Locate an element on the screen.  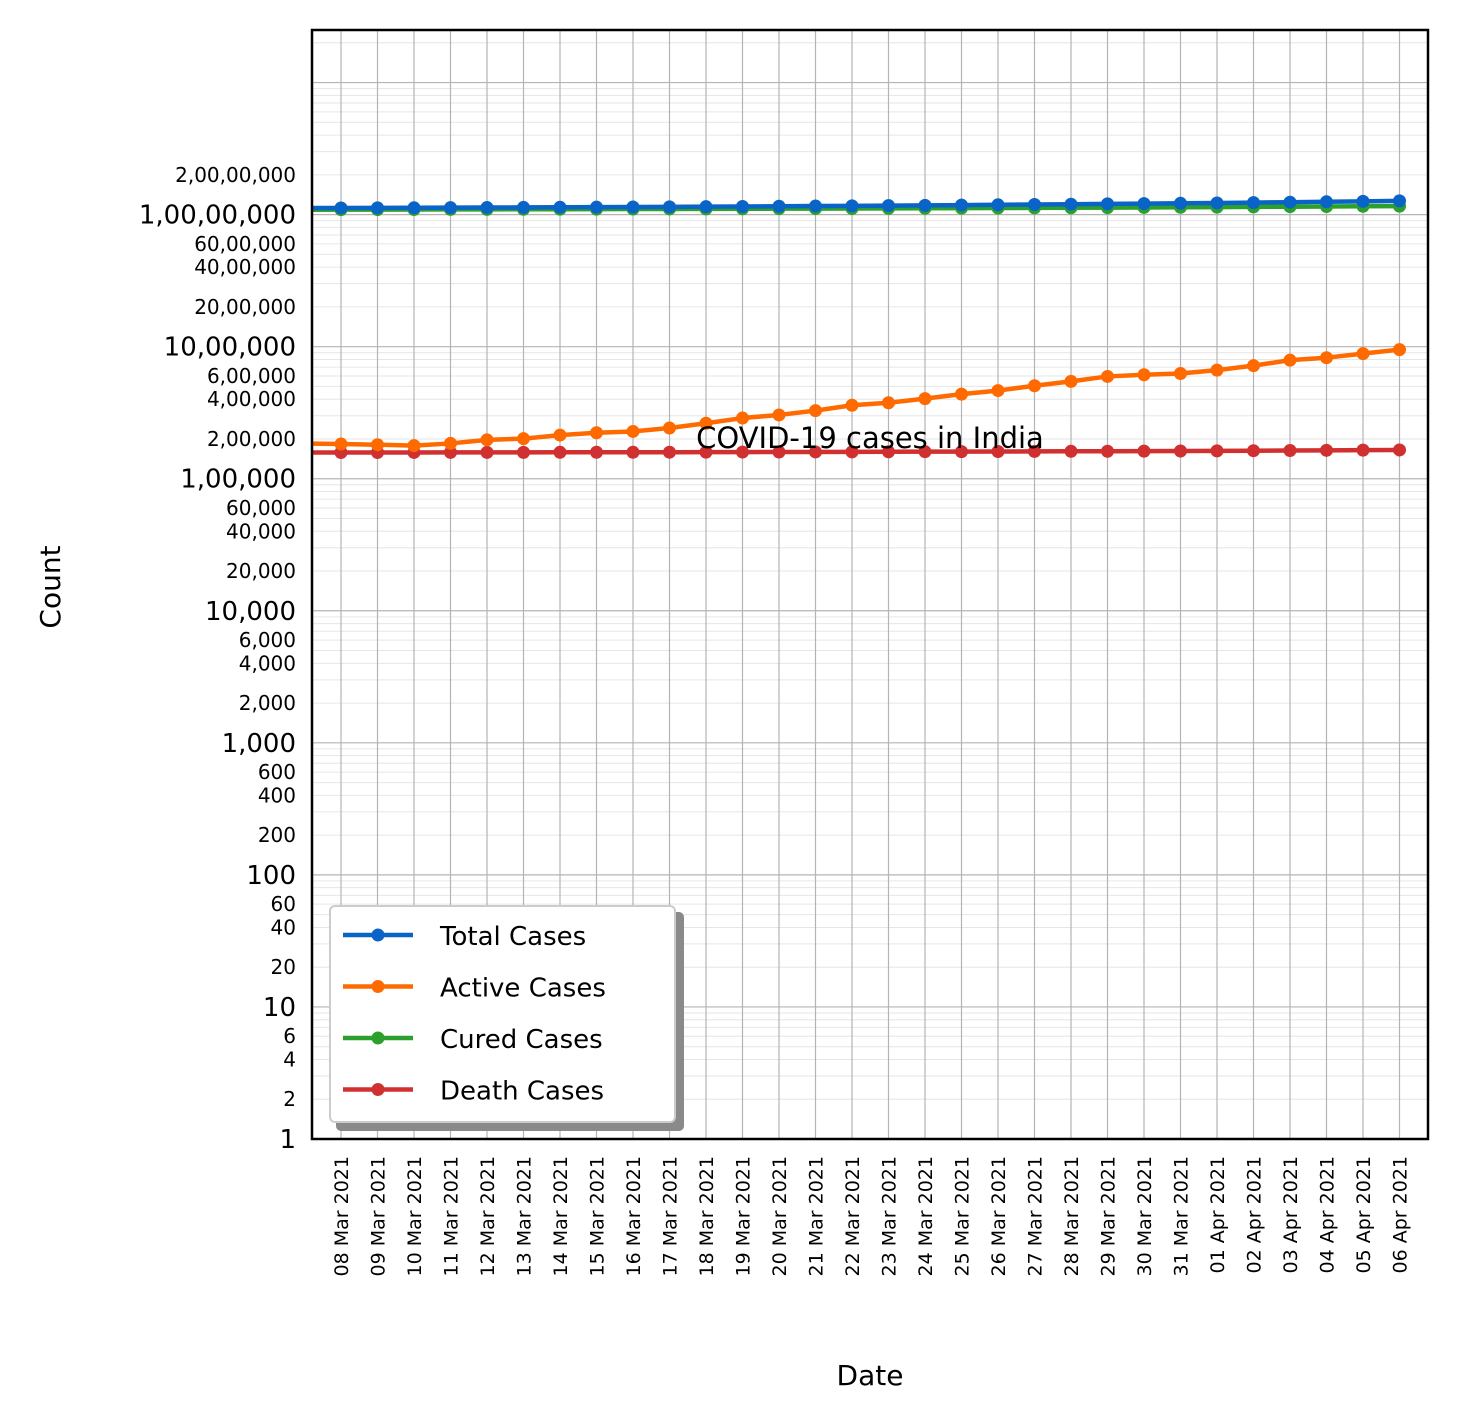
y-tick-label-minor: 6 is located at coordinates (289, 1036).